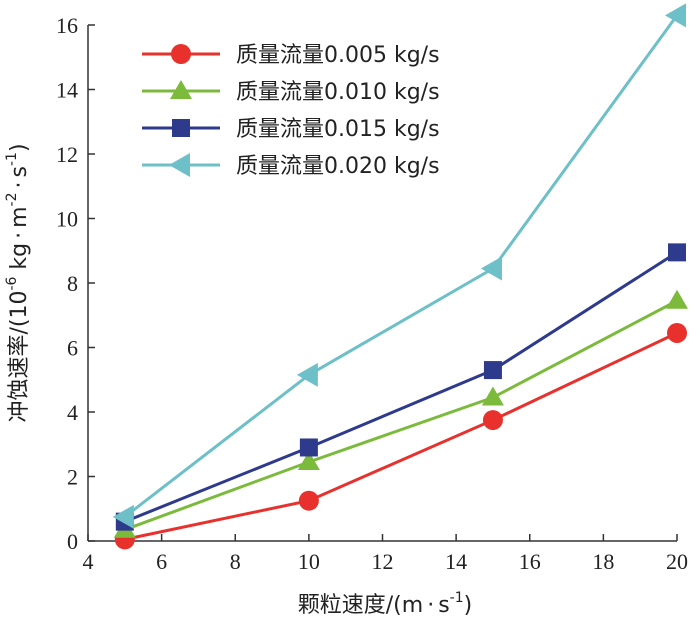 Image resolution: width=700 pixels, height=620 pixels. Describe the element at coordinates (338, 166) in the screenshot. I see `legend-label: 质量流量0.020 kg/s` at that location.